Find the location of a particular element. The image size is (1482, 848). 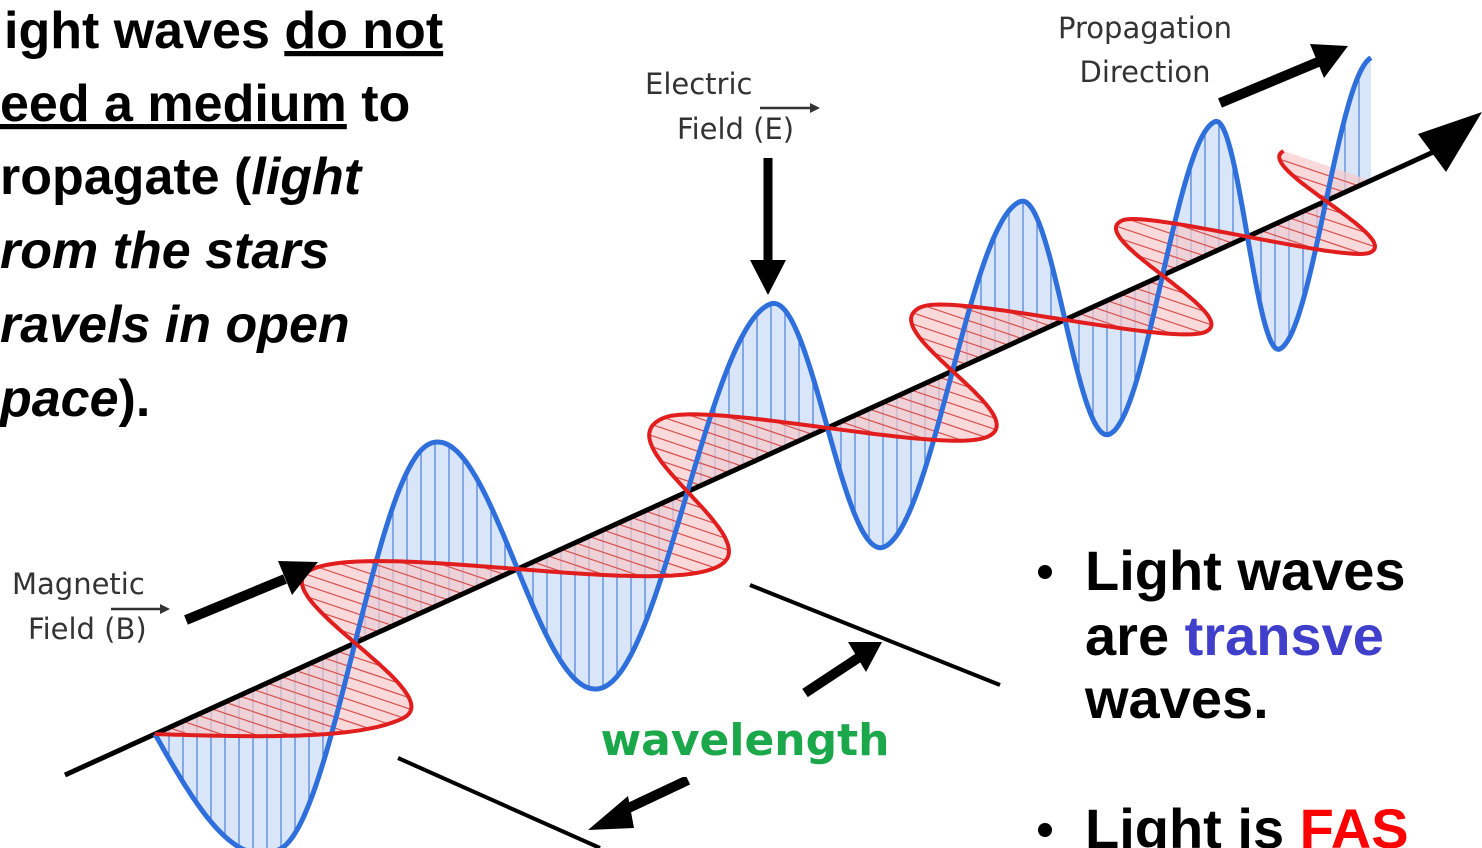

text: rom the stars is located at coordinates (164, 251).